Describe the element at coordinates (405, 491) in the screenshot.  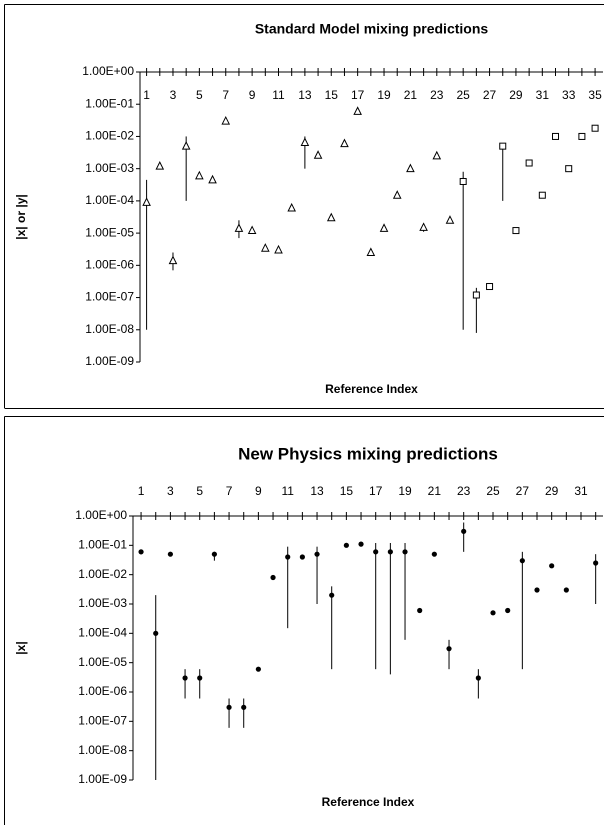
I see `x-tick-label: 19` at that location.